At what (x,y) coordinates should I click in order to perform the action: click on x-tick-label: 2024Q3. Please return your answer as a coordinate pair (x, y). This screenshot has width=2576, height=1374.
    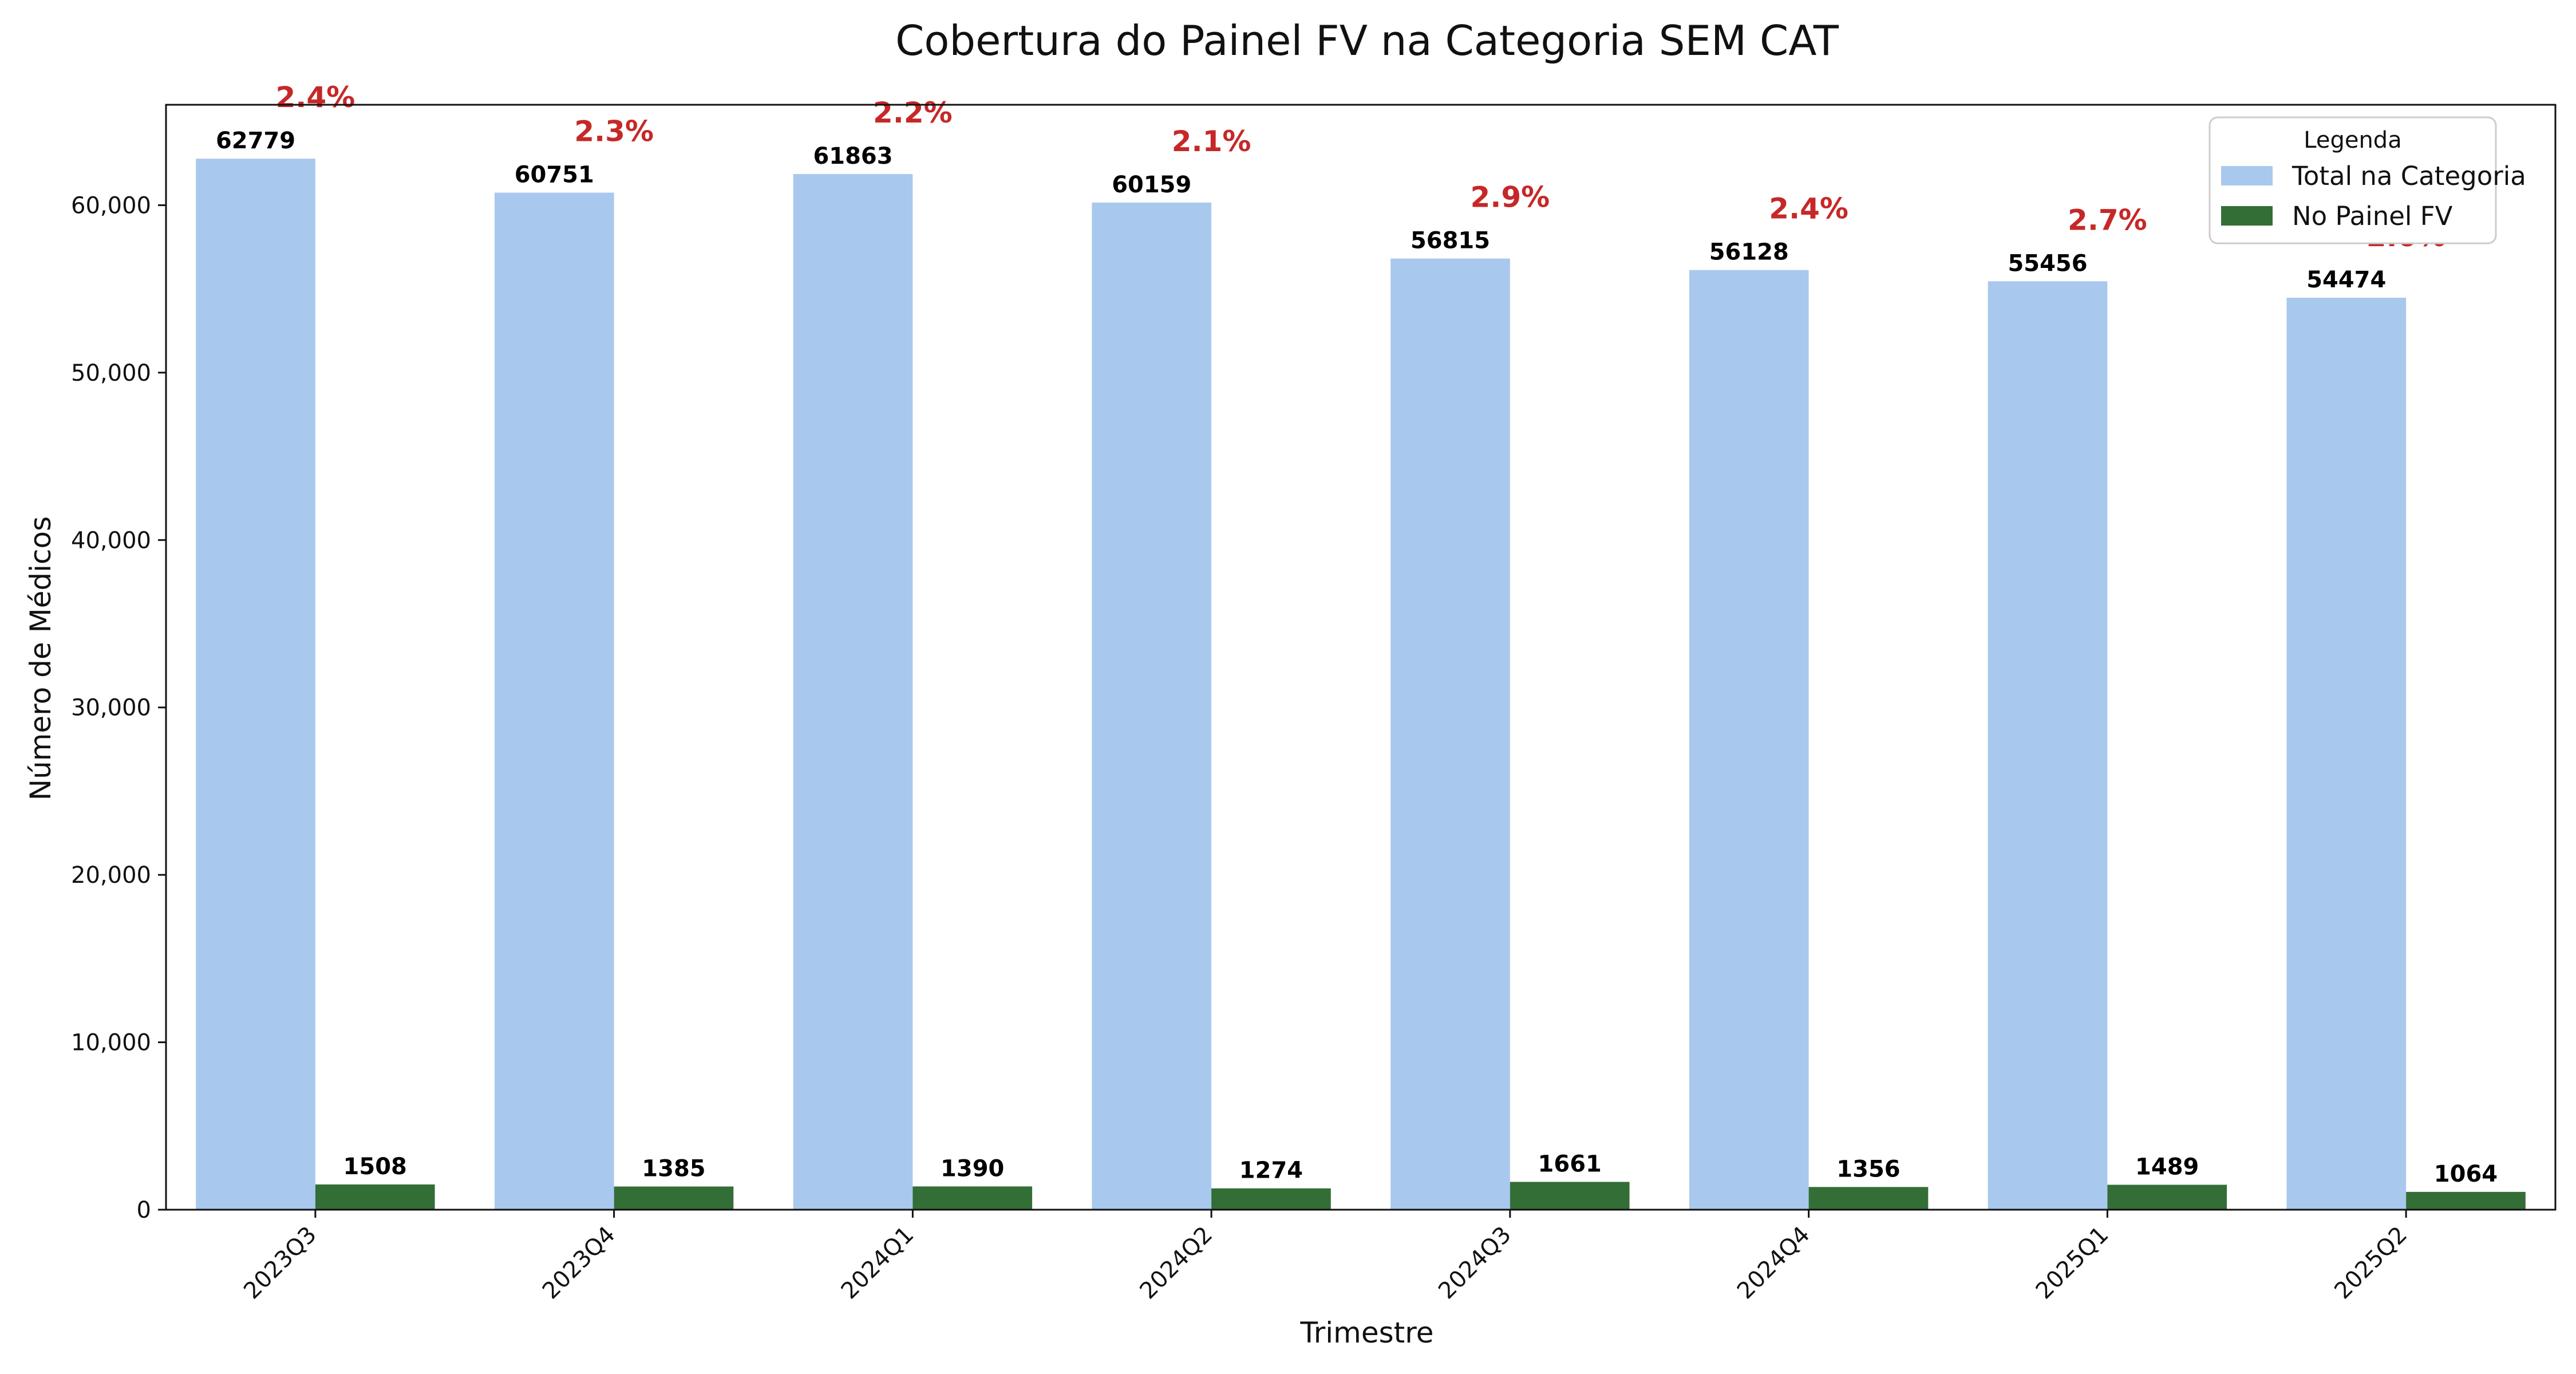
    Looking at the image, I should click on (1474, 1263).